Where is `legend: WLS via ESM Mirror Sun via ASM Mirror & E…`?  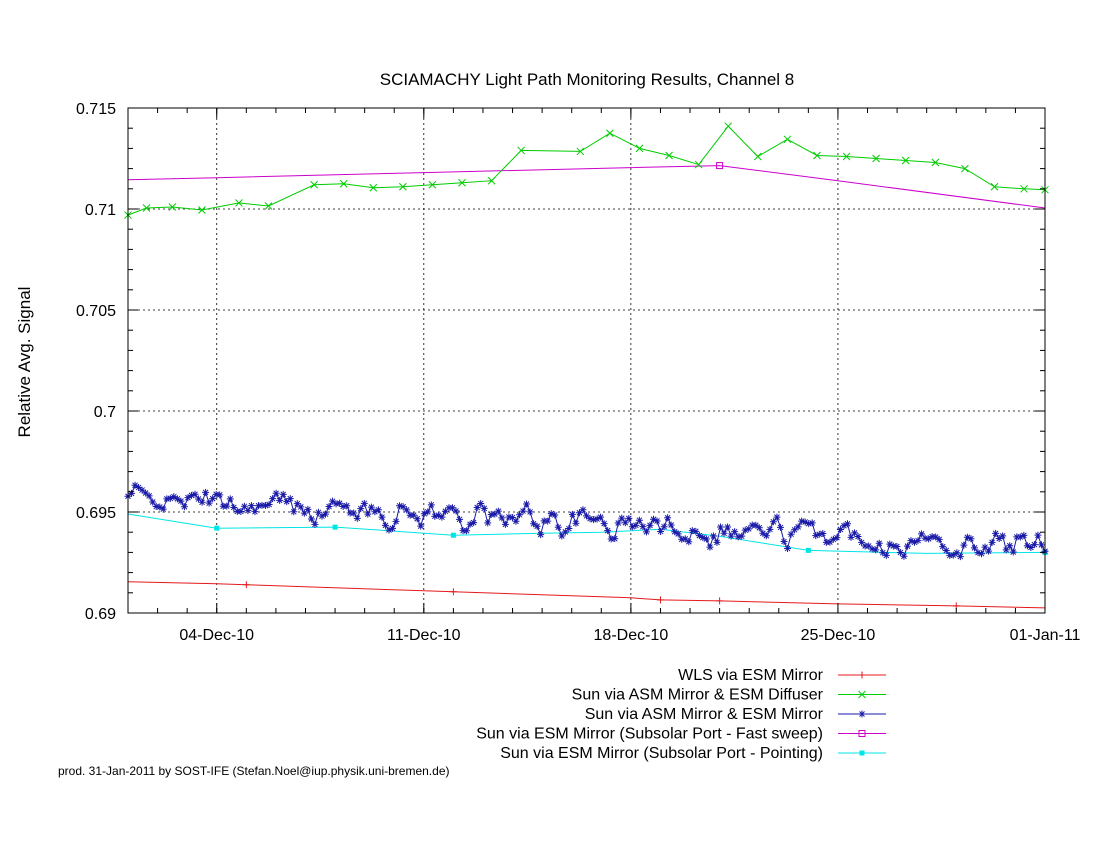
legend: WLS via ESM Mirror Sun via ASM Mirror & E… is located at coordinates (681, 714).